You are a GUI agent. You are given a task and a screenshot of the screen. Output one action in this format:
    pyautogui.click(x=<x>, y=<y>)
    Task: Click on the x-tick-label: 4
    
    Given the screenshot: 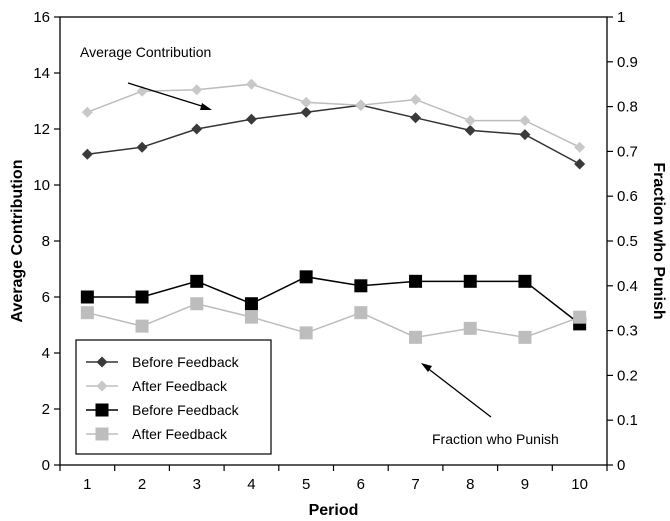 What is the action you would take?
    pyautogui.click(x=251, y=484)
    